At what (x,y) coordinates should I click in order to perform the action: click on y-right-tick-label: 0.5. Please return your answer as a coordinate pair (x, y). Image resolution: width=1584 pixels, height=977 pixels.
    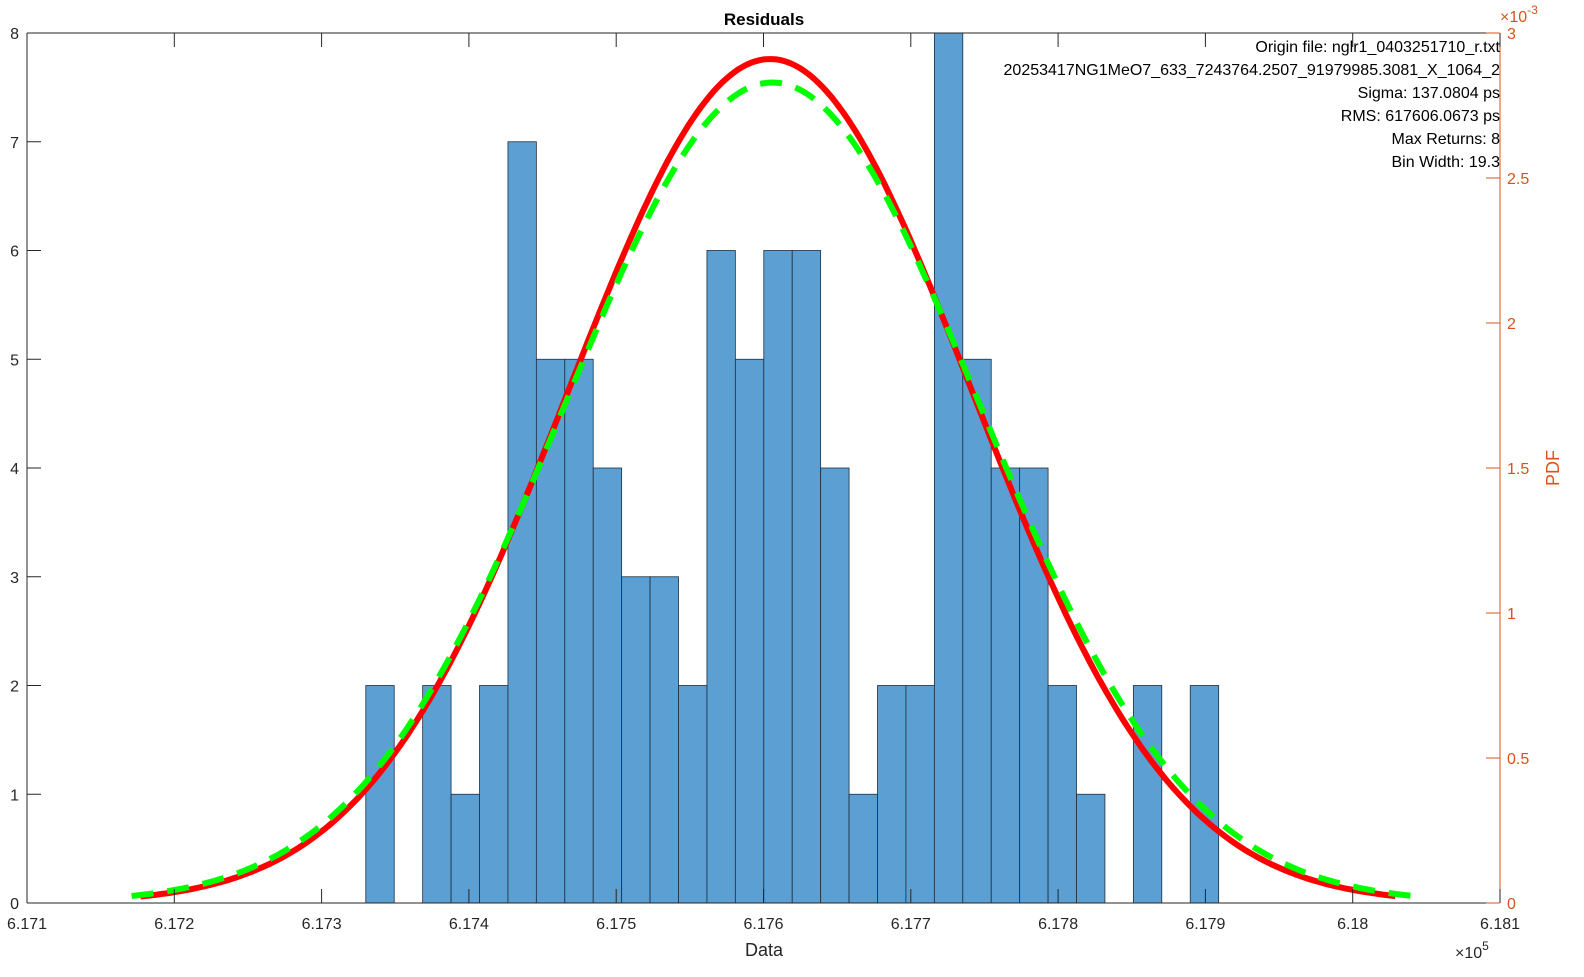
    Looking at the image, I should click on (1518, 759).